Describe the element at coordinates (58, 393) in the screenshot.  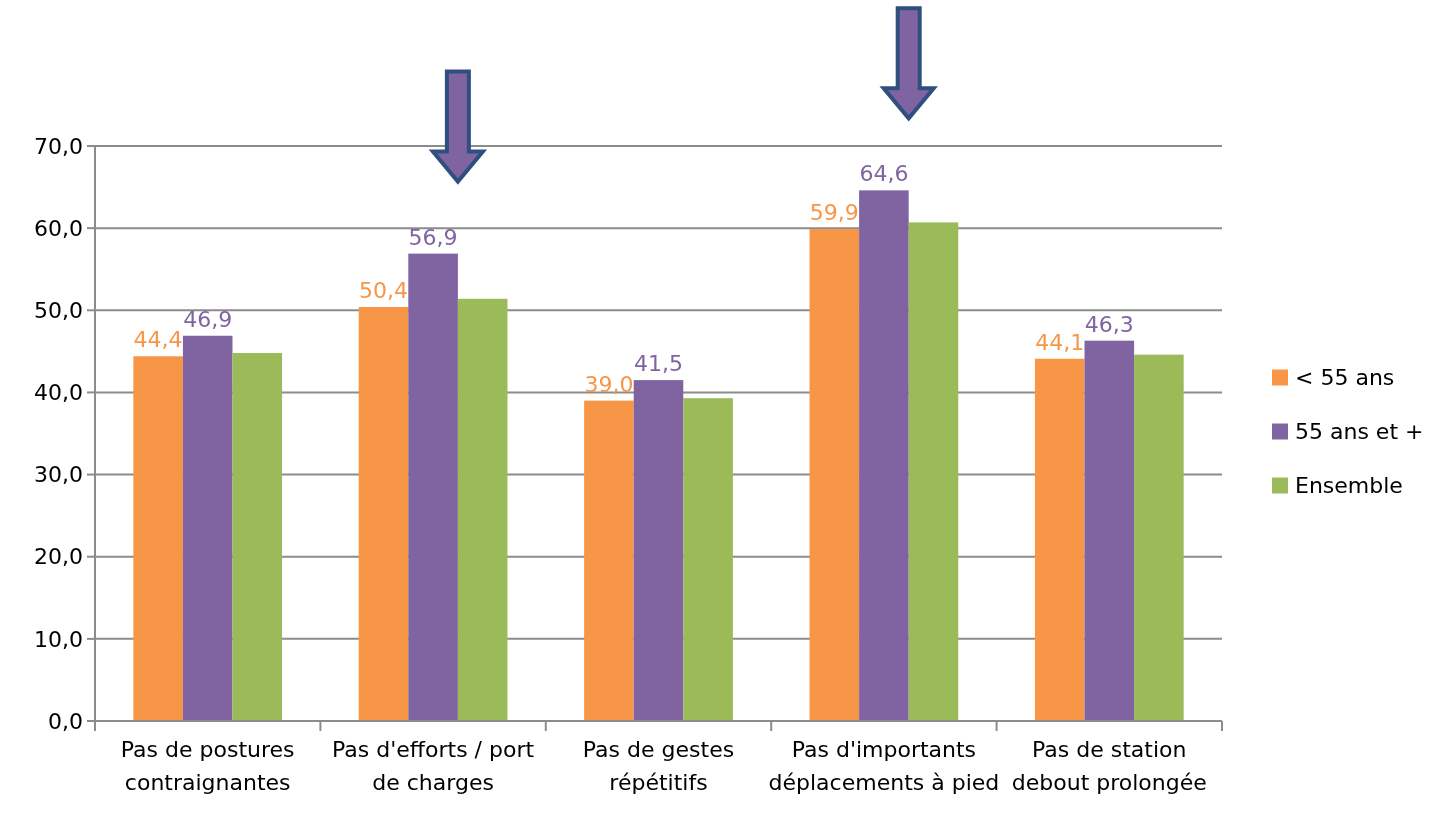
I see `y-tick-label: 40,0` at that location.